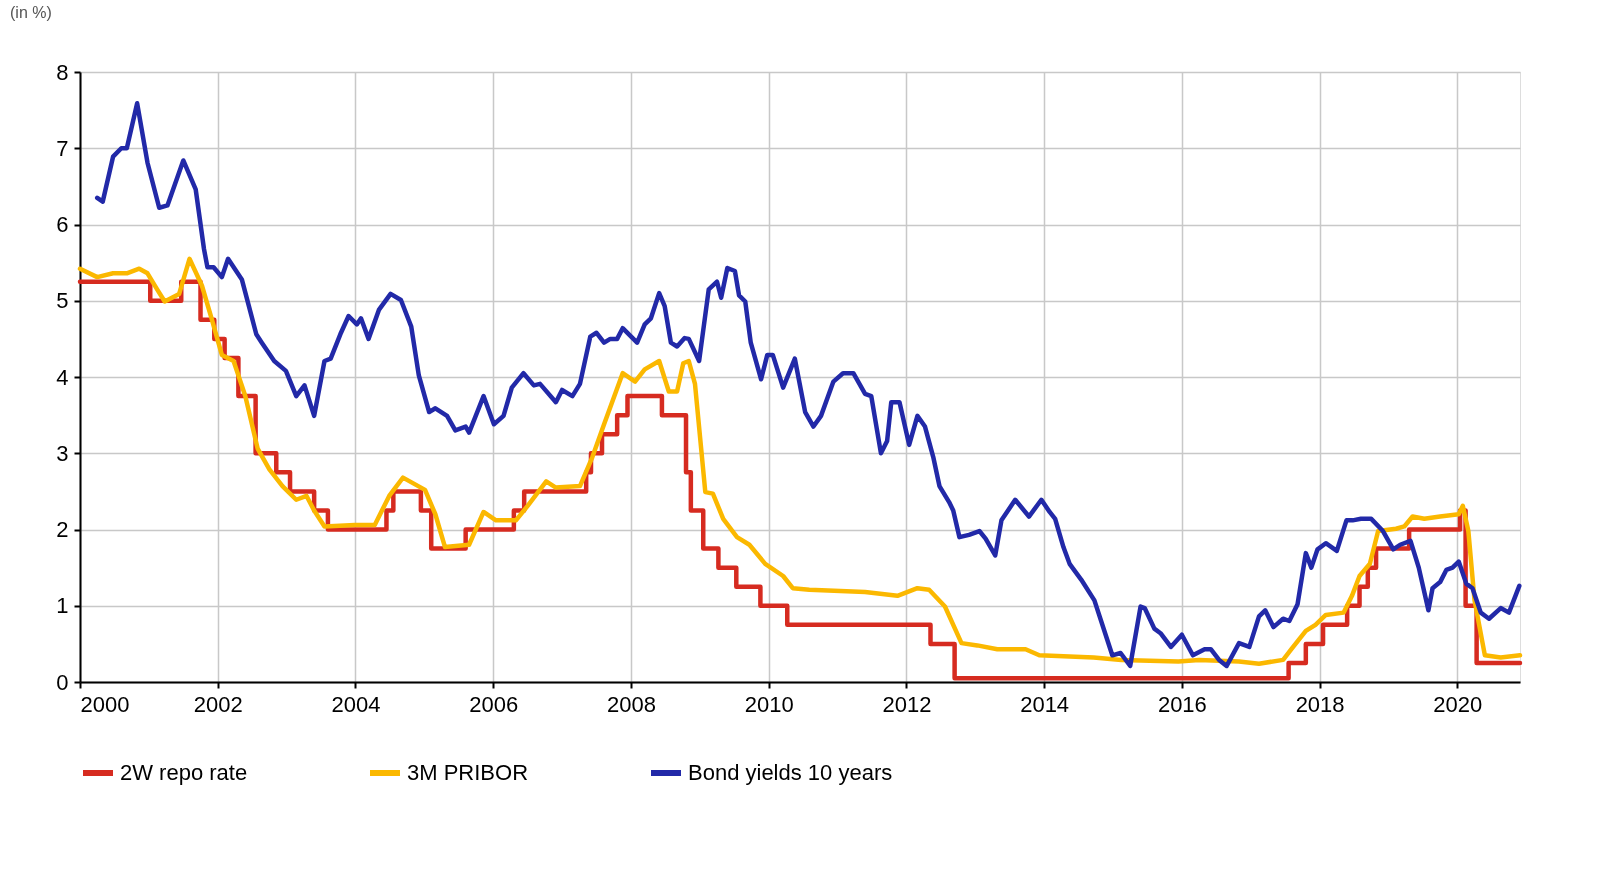 The image size is (1598, 883). Describe the element at coordinates (62, 148) in the screenshot. I see `y-tick-label: 7` at that location.